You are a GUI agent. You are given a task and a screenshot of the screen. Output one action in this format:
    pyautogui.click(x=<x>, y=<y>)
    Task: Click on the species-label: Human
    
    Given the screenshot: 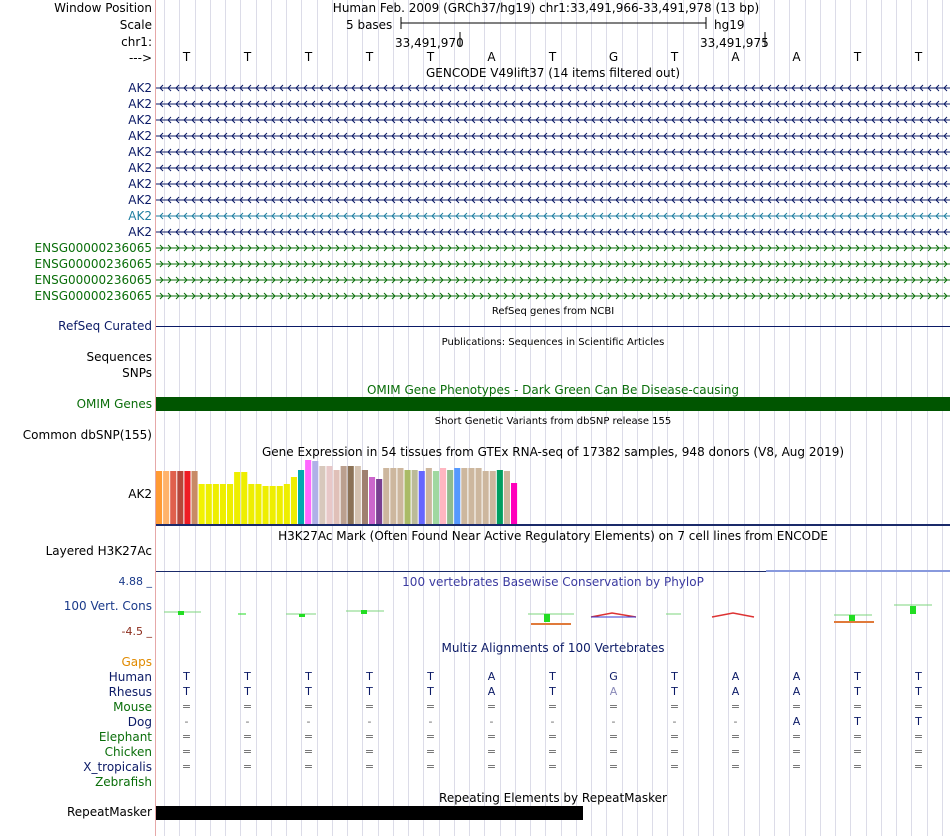 What is the action you would take?
    pyautogui.click(x=130, y=677)
    